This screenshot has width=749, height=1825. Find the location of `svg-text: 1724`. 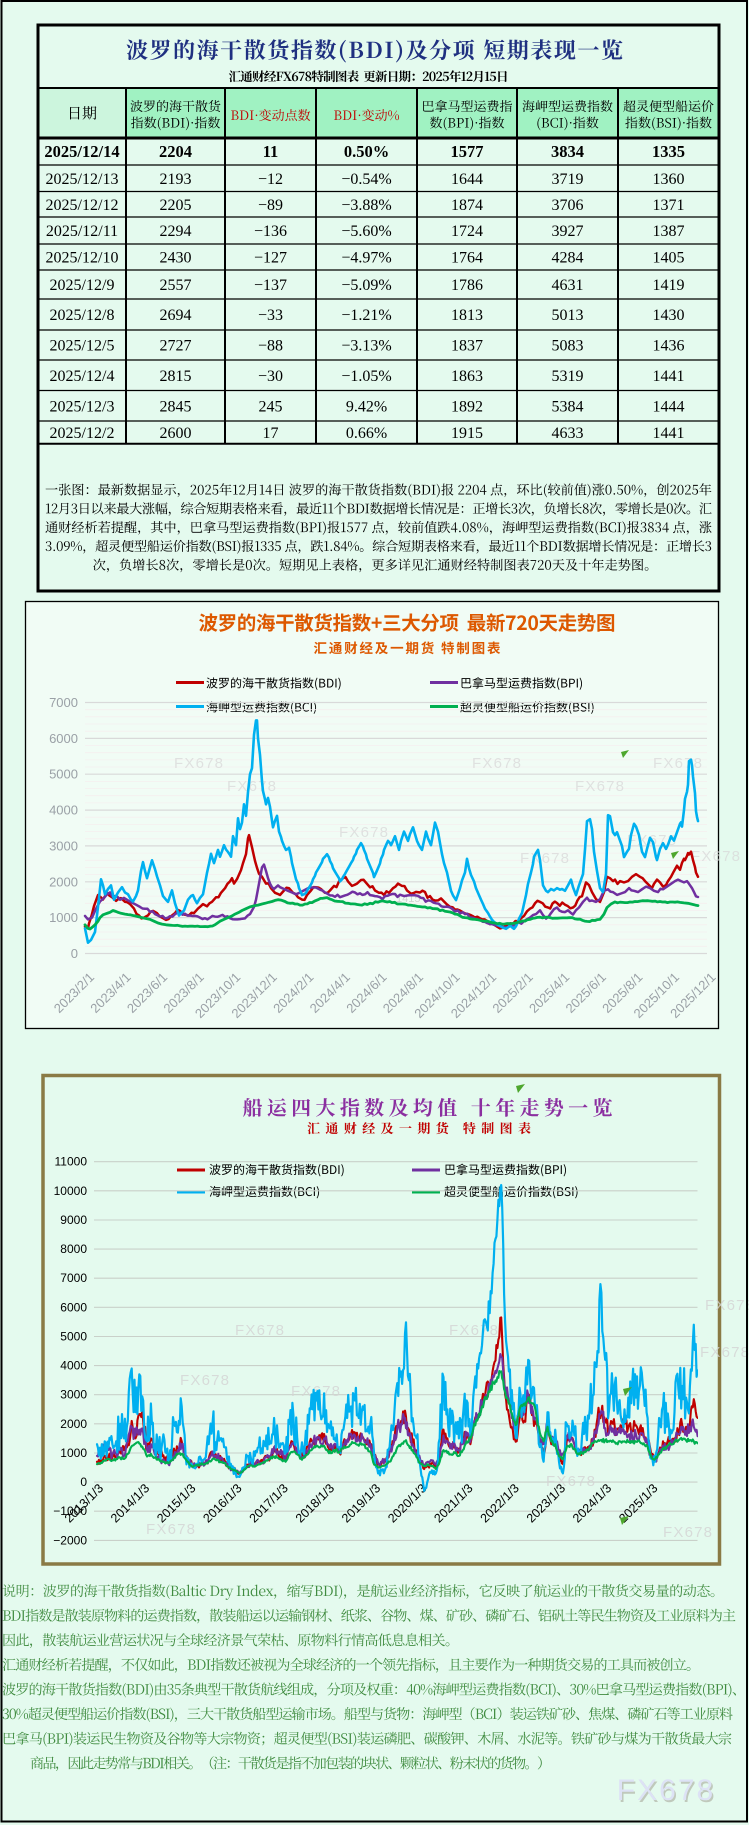

svg-text: 1724 is located at coordinates (467, 231).